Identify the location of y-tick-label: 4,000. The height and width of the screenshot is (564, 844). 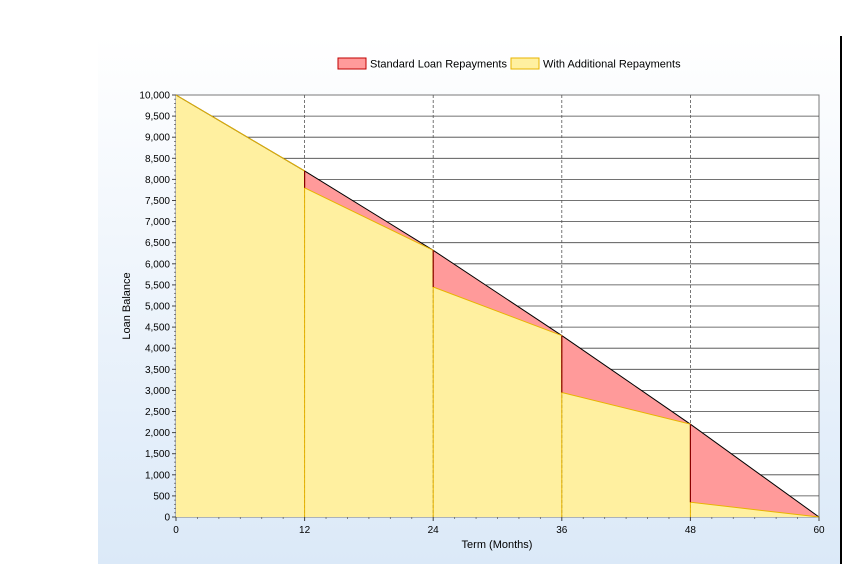
(157, 349).